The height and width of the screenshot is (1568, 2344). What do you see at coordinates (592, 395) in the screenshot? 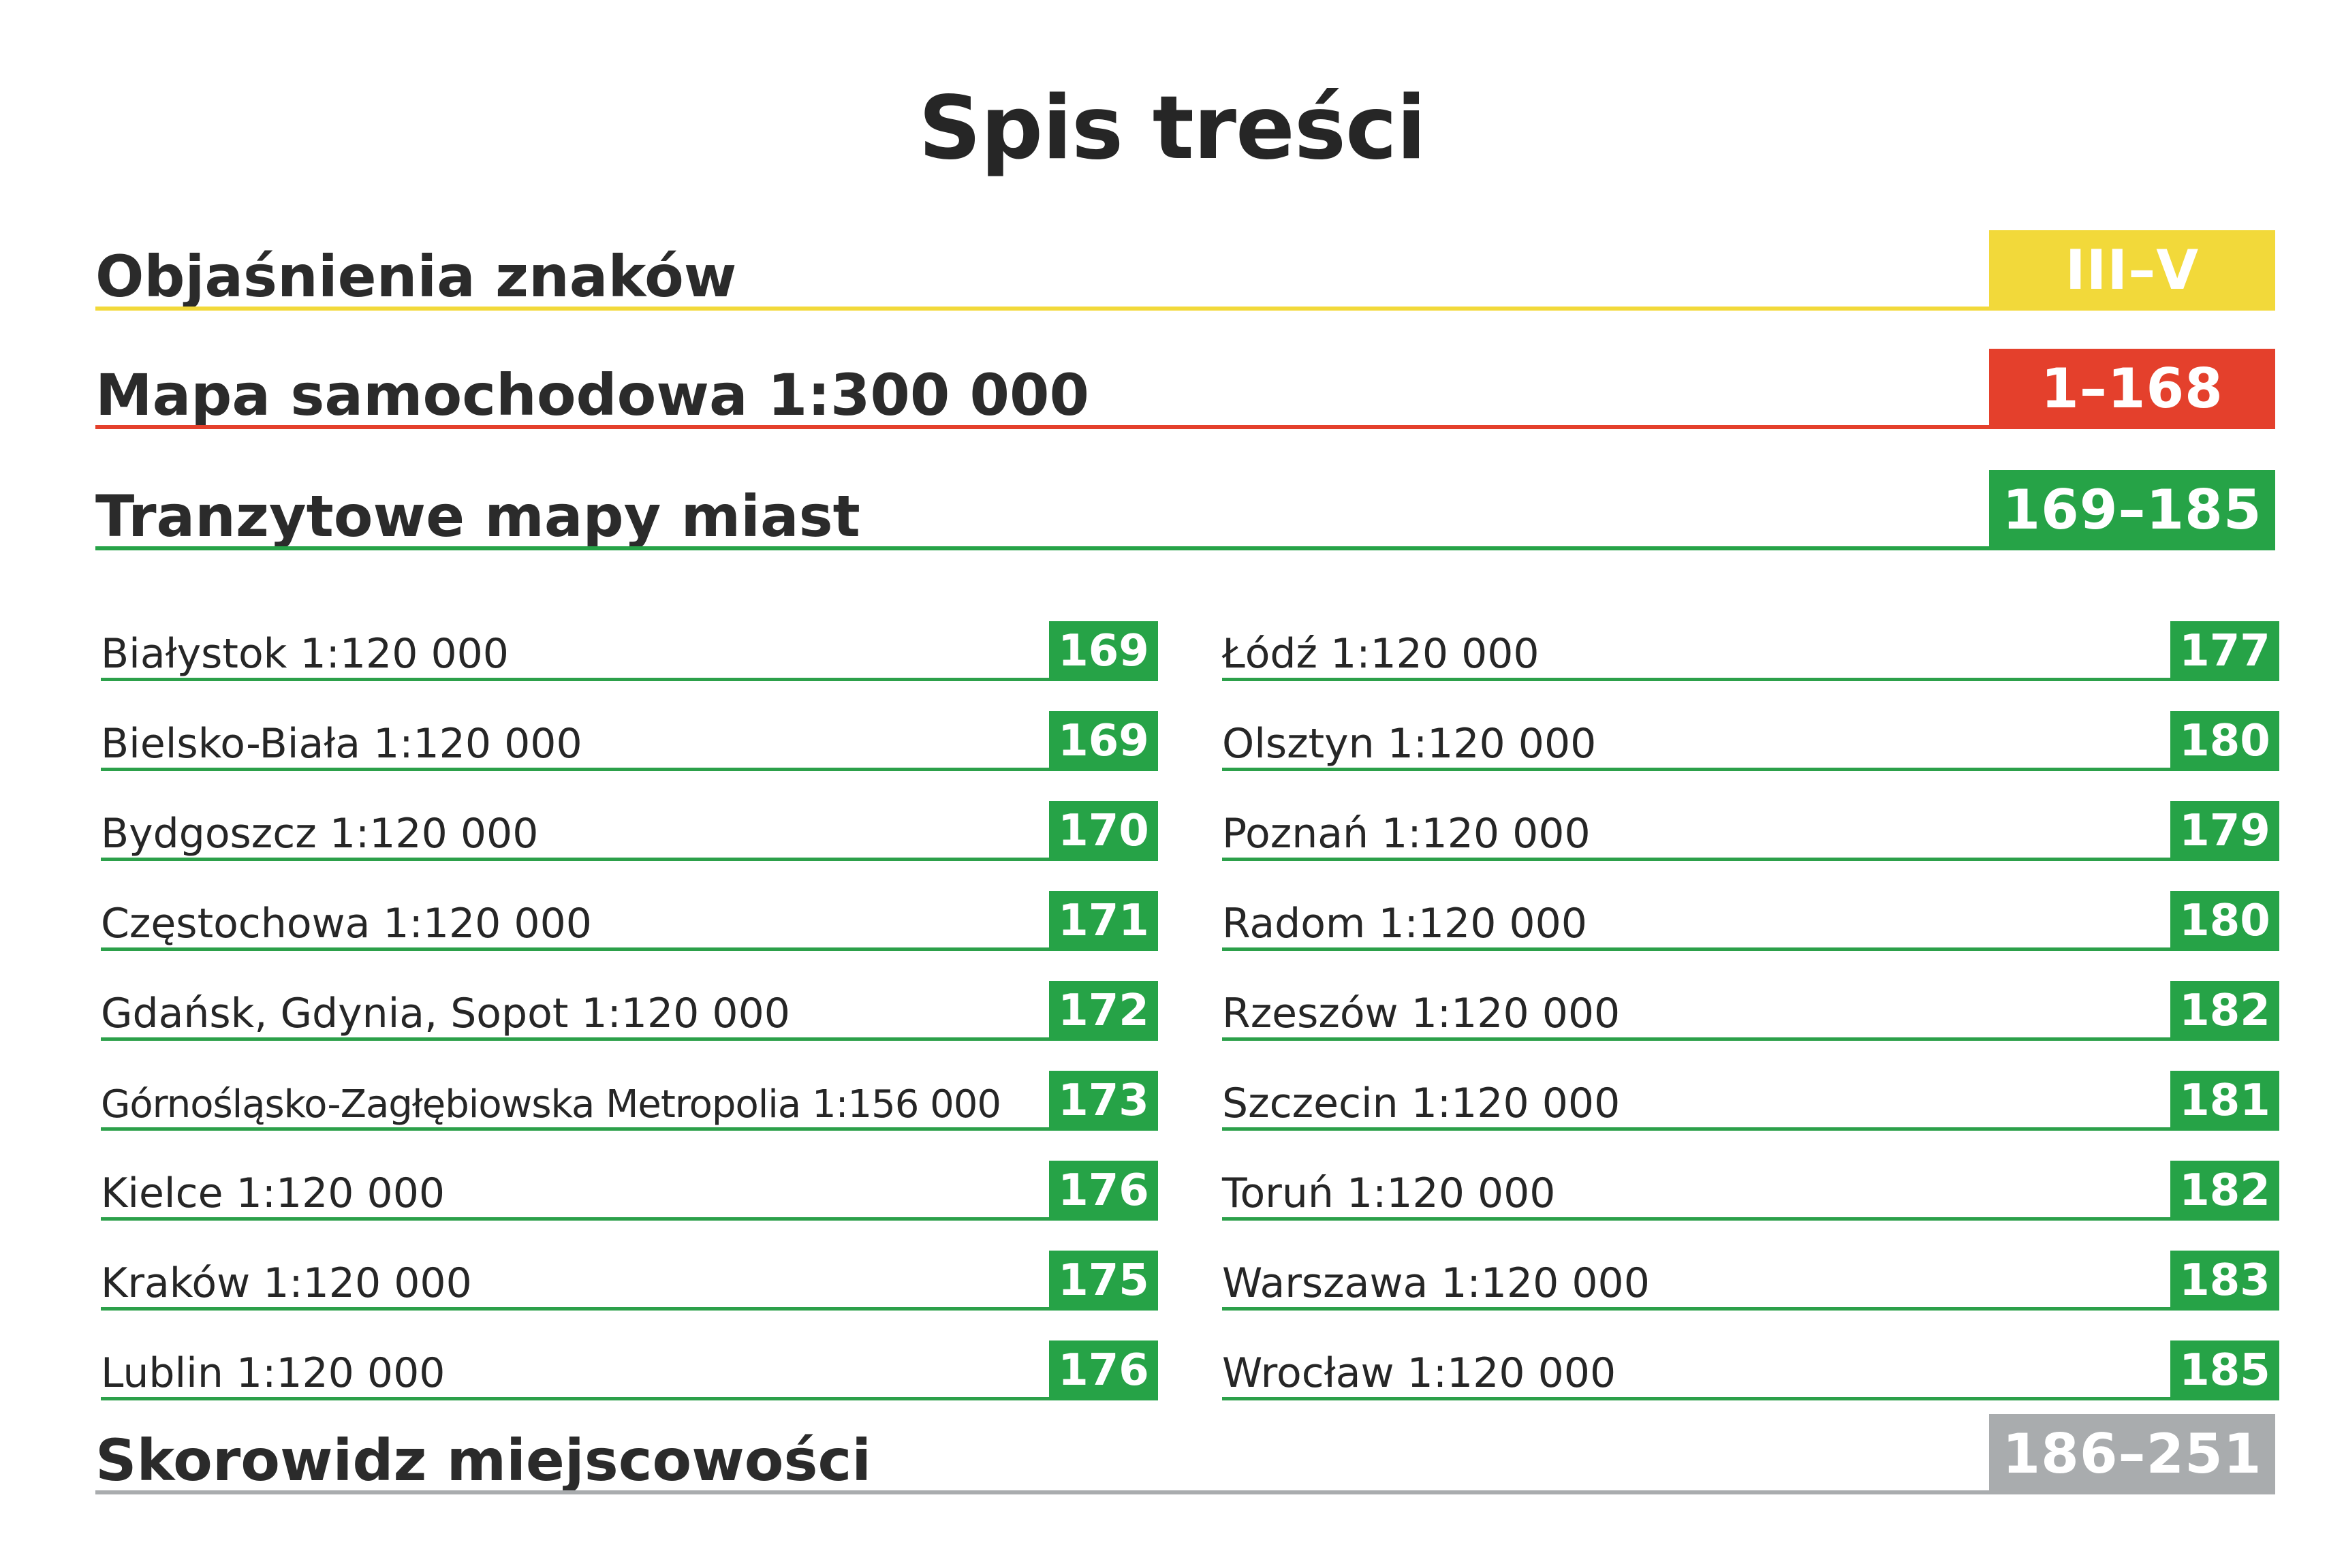
I see `section-label: Mapa samochodowa 1:300 000` at bounding box center [592, 395].